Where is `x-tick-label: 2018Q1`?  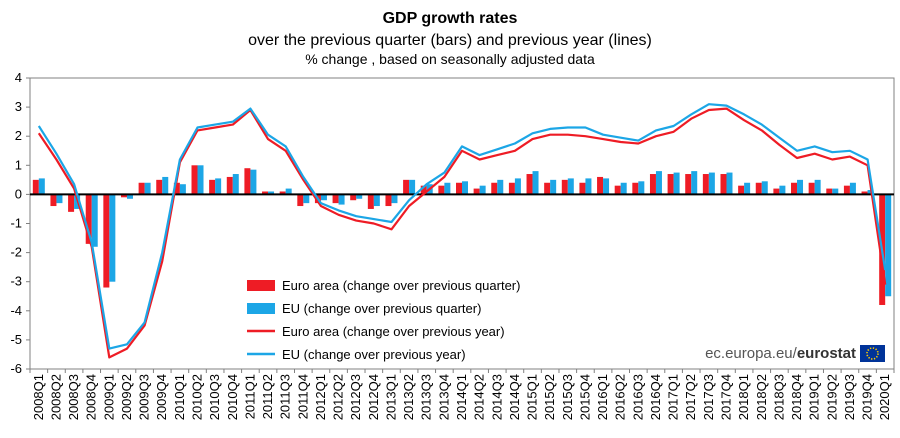 x-tick-label: 2018Q1 is located at coordinates (743, 397).